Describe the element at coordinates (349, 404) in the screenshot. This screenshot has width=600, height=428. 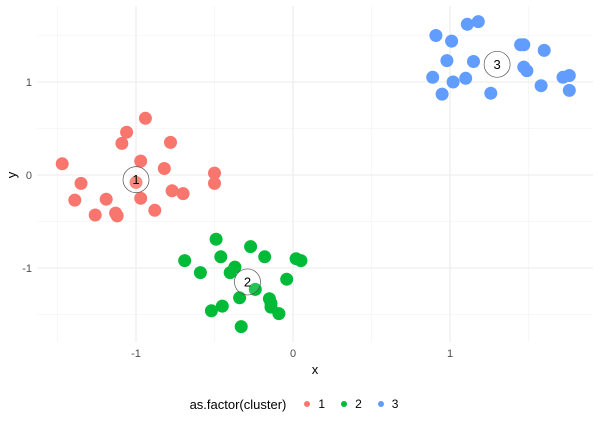
I see `legend-item-2: 2` at that location.